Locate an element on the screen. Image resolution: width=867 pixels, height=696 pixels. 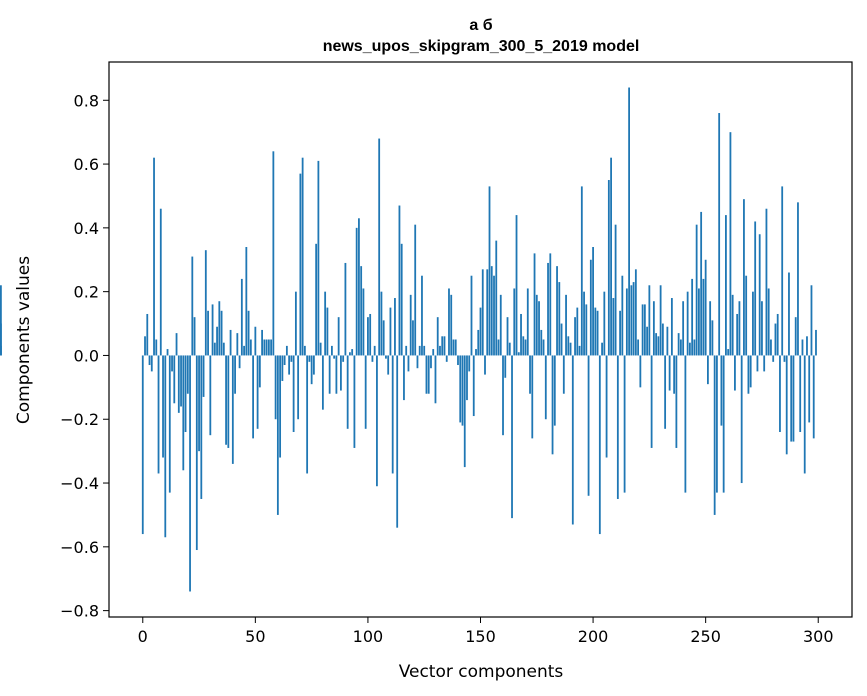
x-tick-label: 200 is located at coordinates (593, 636).